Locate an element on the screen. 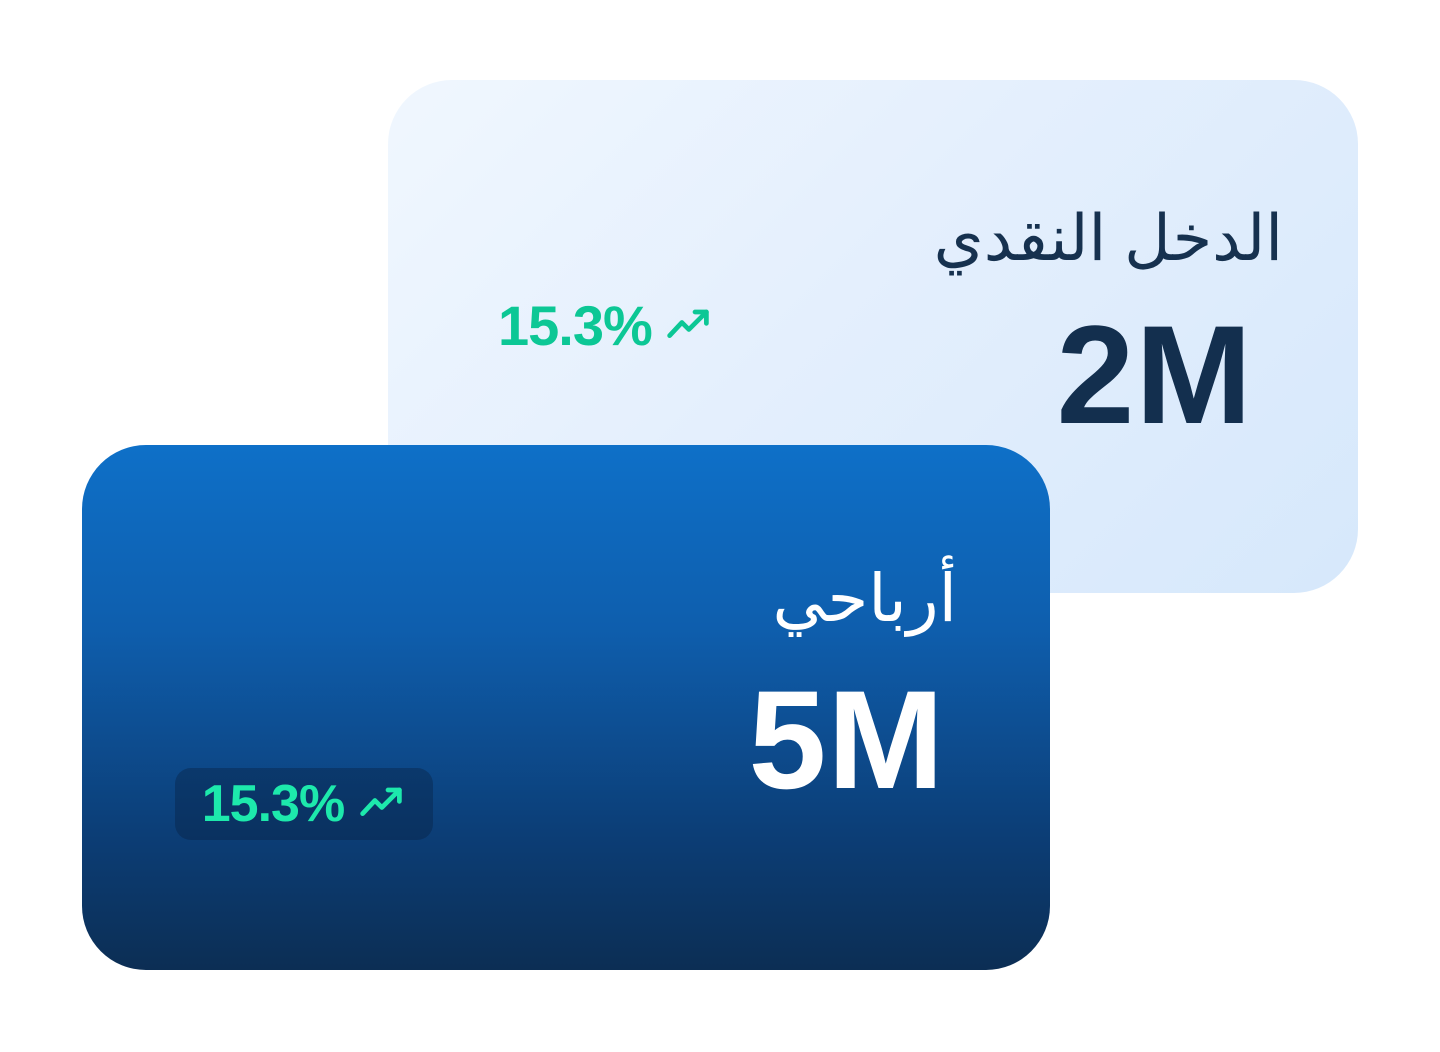 Image resolution: width=1440 pixels, height=1052 pixels. cash-income-change-percentage: 15.3% is located at coordinates (575, 325).